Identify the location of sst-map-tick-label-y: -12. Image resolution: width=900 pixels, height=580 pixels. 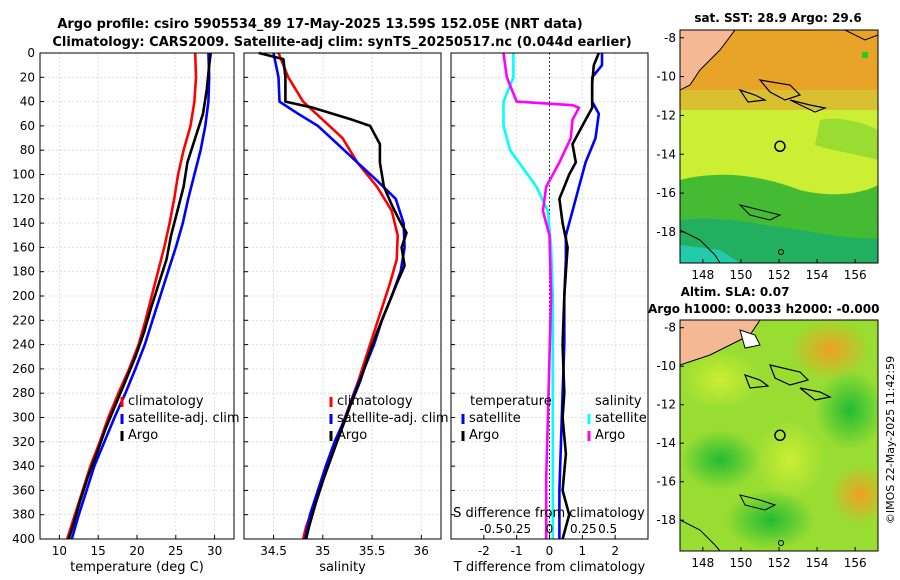
(666, 115).